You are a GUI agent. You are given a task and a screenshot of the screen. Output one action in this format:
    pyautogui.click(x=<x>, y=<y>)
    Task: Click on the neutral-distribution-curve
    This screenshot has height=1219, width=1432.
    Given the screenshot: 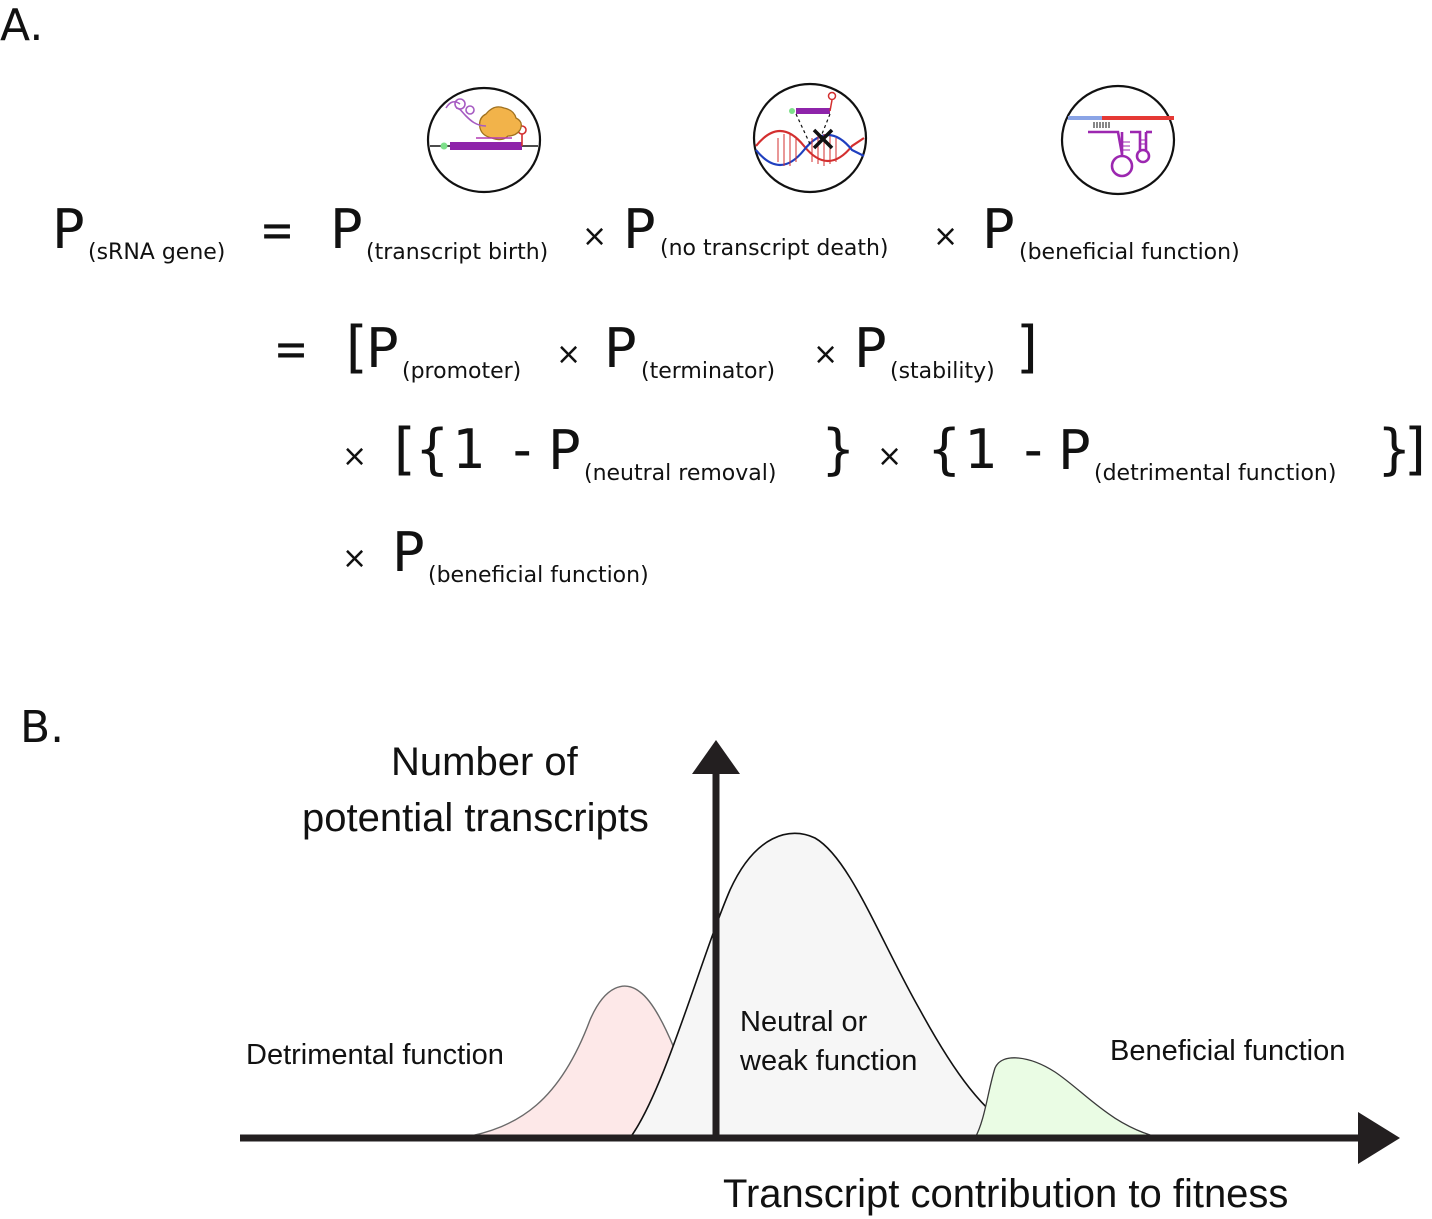 What is the action you would take?
    pyautogui.click(x=829, y=985)
    